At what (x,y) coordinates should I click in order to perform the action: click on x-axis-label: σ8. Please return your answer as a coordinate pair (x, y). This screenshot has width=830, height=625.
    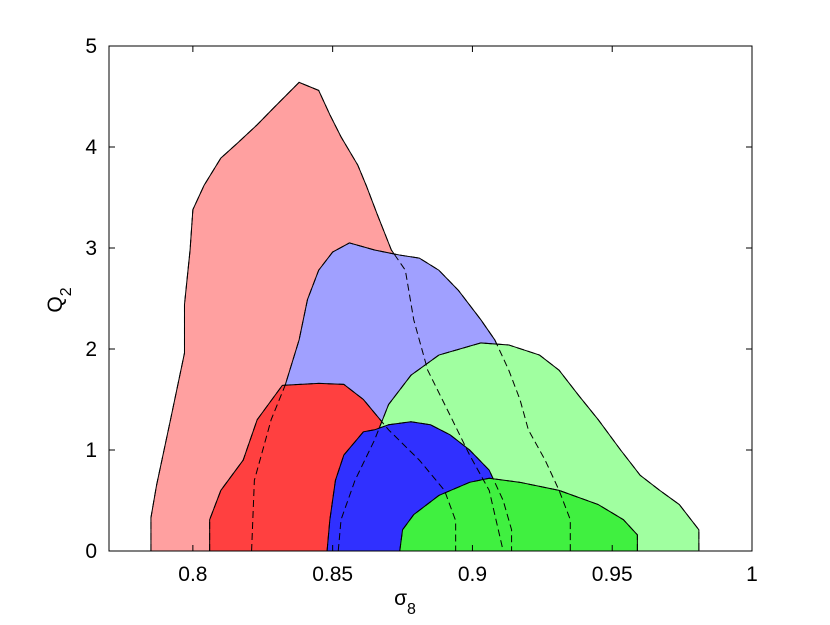
    Looking at the image, I should click on (405, 602).